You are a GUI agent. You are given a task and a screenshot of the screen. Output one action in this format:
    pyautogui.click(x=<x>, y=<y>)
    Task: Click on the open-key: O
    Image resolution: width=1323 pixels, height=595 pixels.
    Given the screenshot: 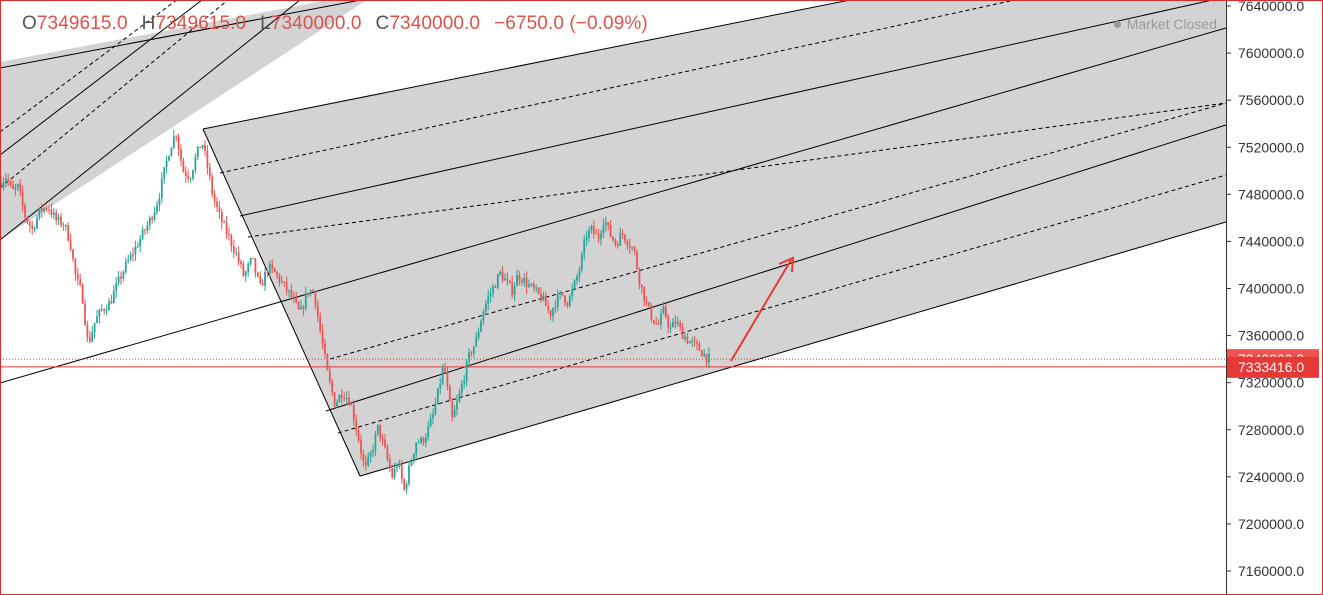 What is the action you would take?
    pyautogui.click(x=29, y=23)
    